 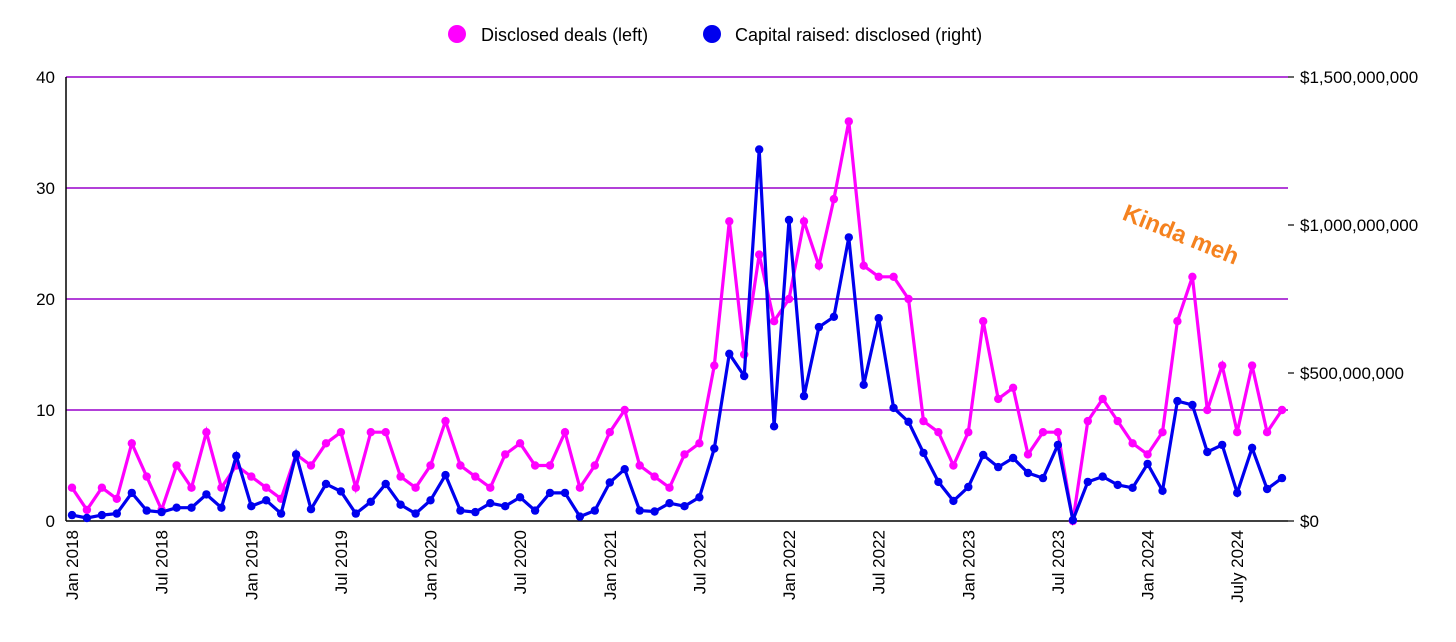 What do you see at coordinates (858, 35) in the screenshot?
I see `legend-label-capital: Capital raised: disclosed (right)` at bounding box center [858, 35].